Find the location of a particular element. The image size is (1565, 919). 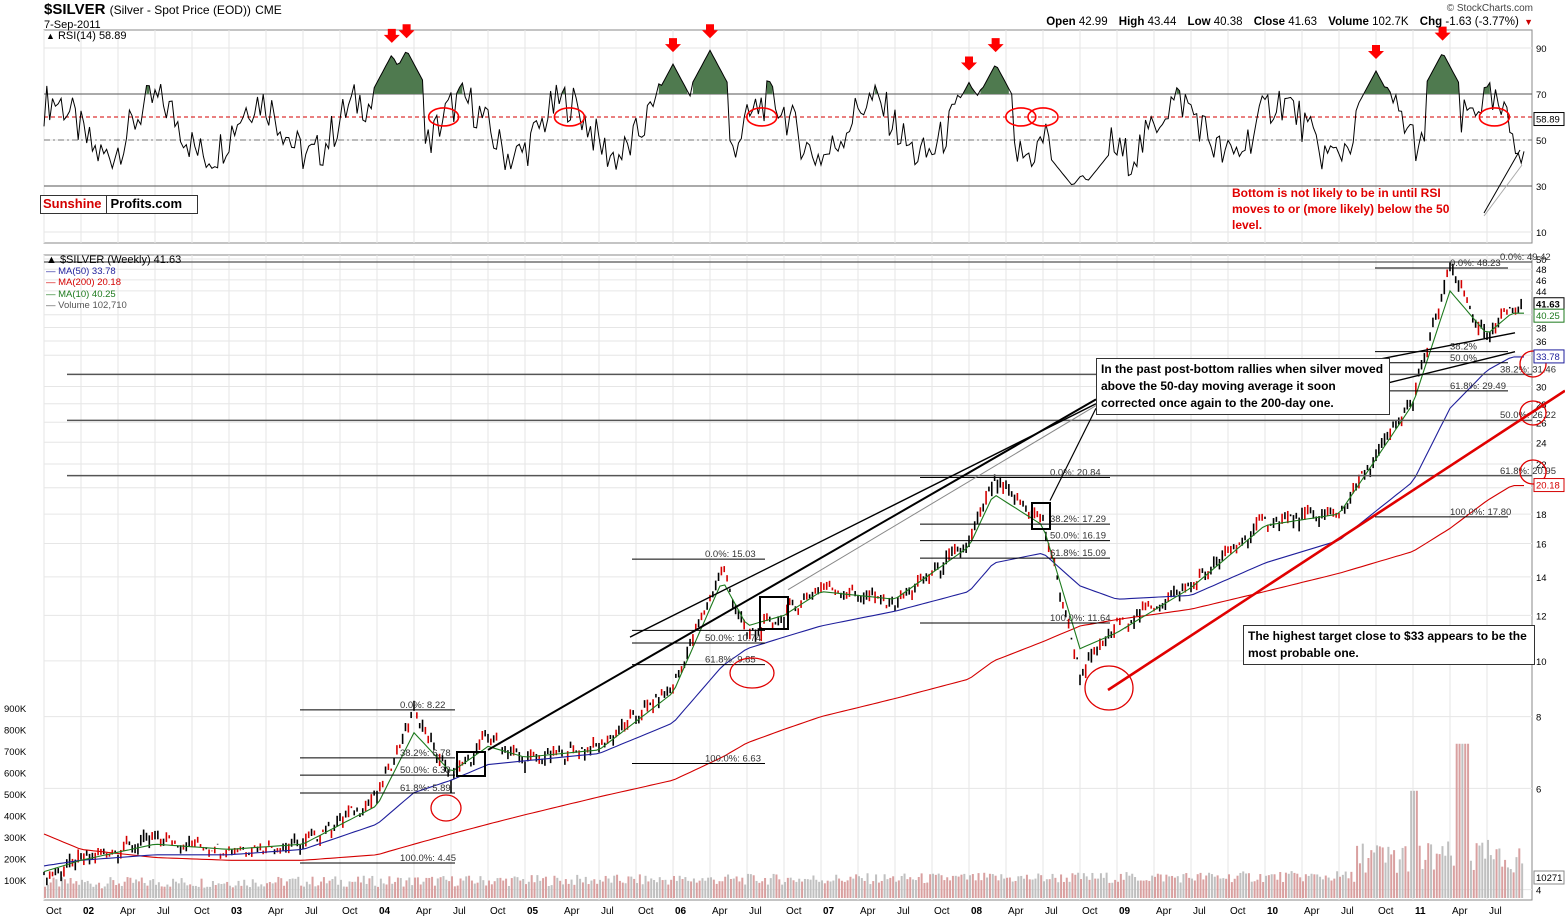

price-tick-label: 10 is located at coordinates (1541, 662).